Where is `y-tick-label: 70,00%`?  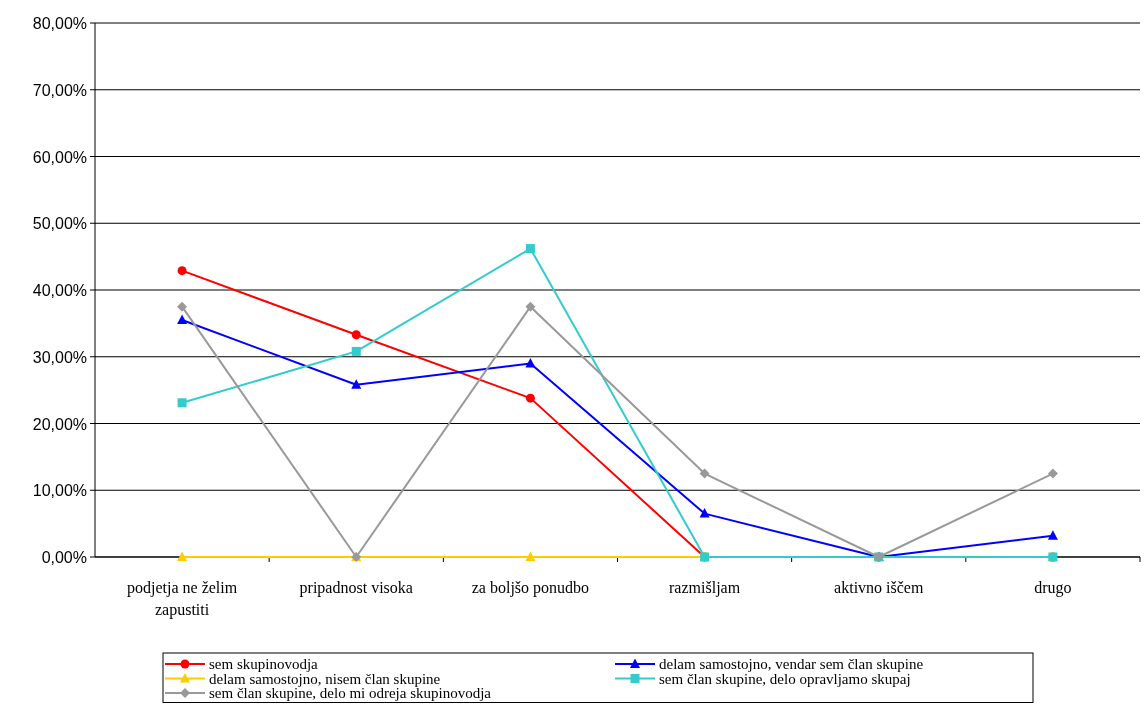
y-tick-label: 70,00% is located at coordinates (59, 90).